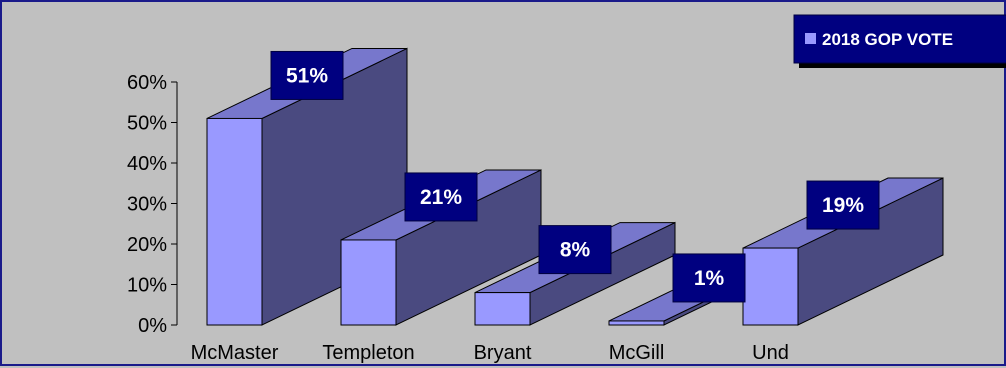 This screenshot has width=1006, height=368. Describe the element at coordinates (368, 353) in the screenshot. I see `x-tick-label: Templeton` at that location.